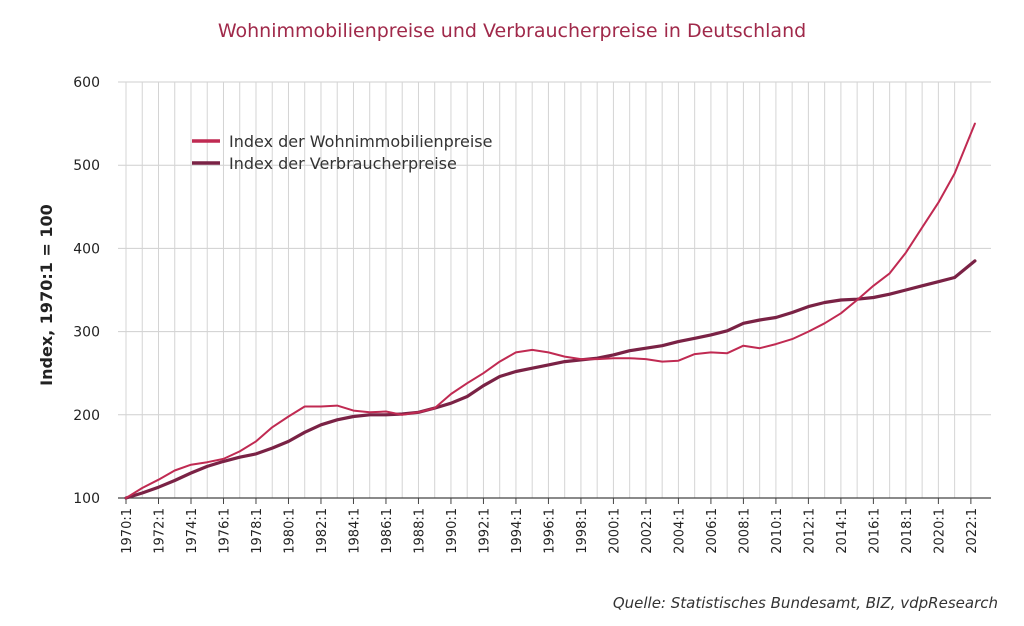  What do you see at coordinates (360, 141) in the screenshot?
I see `legend-label: Index der Wohnimmobilienpreise` at bounding box center [360, 141].